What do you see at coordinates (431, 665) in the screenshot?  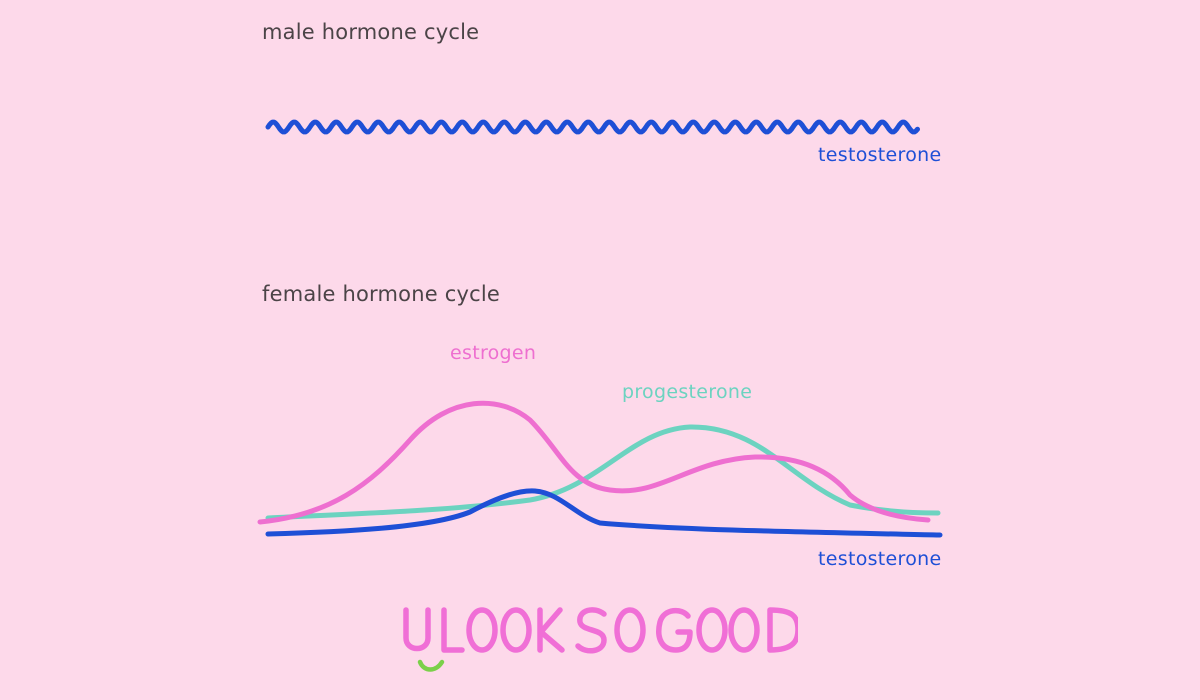 I see `smile-mark-icon` at bounding box center [431, 665].